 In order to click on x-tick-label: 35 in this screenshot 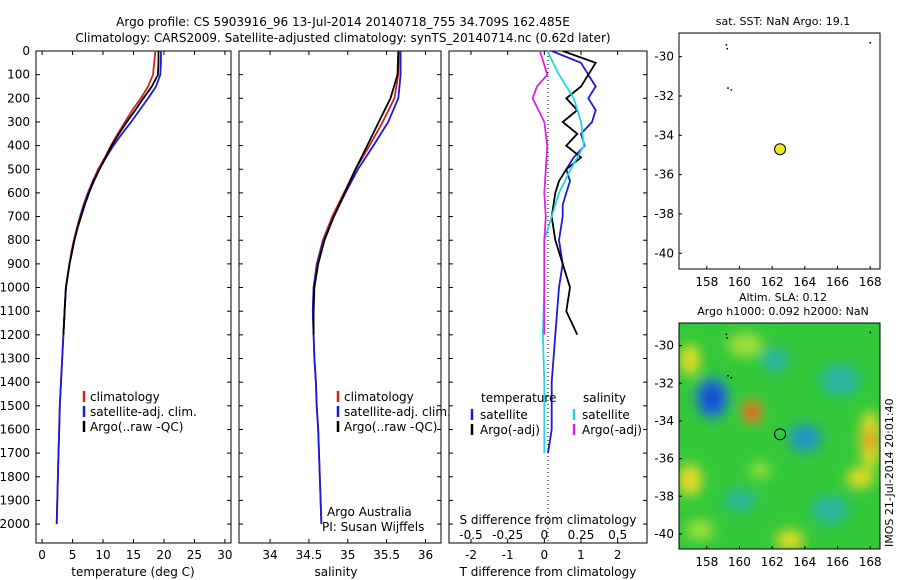, I will do `click(347, 555)`.